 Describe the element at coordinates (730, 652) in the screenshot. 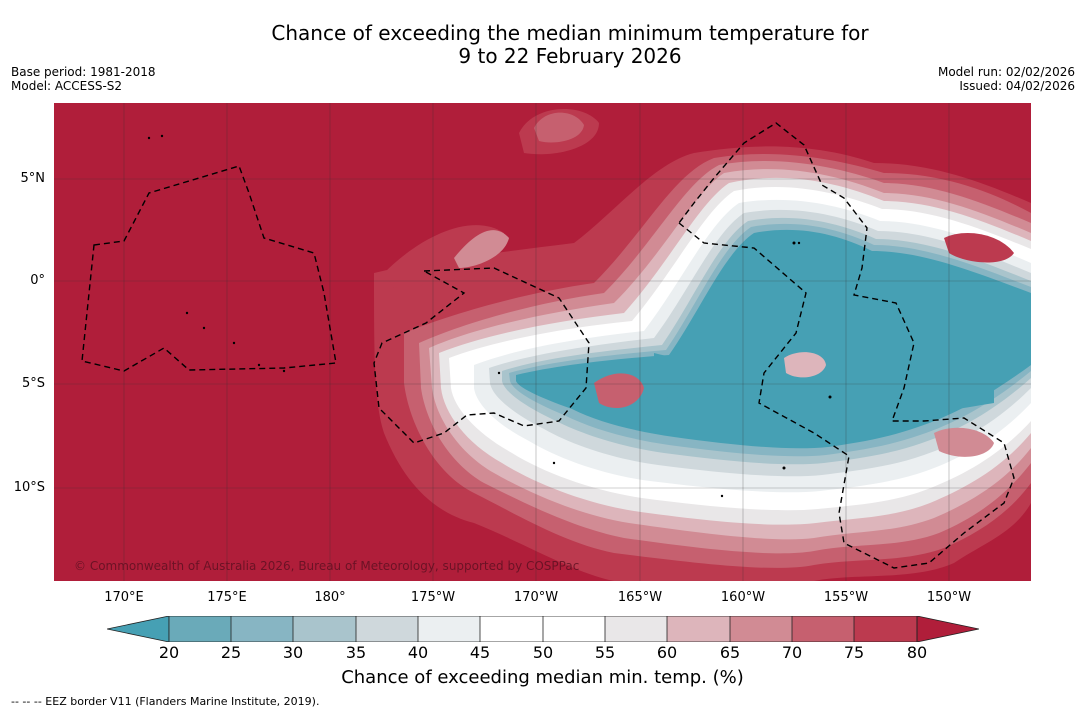

I see `colorbar-tick: 65` at that location.